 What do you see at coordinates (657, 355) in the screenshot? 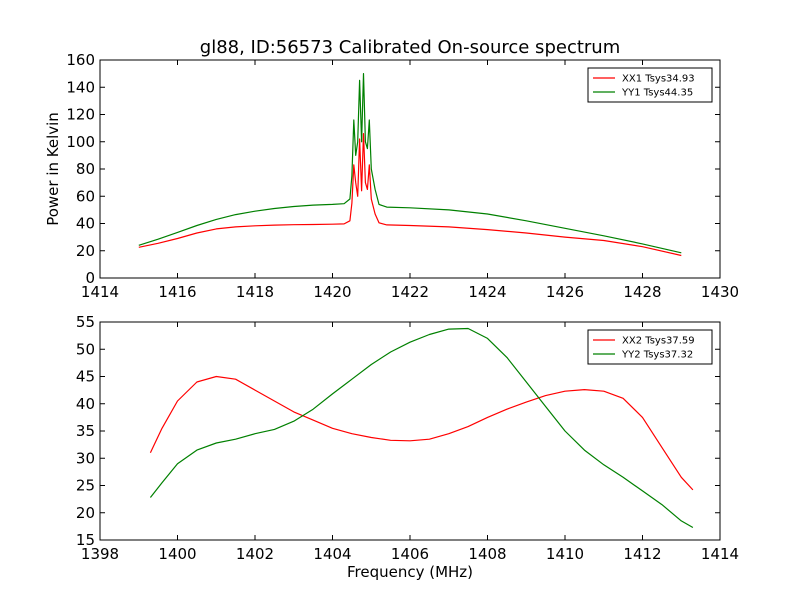
I see `bottom-chart-legend-label-2: YY2 Tsys37.32` at bounding box center [657, 355].